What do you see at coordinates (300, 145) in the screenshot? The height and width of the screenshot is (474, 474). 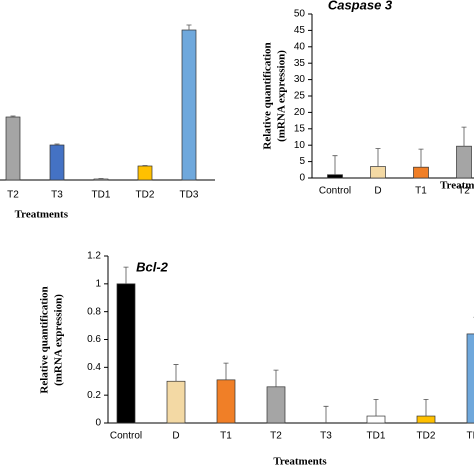 I see `y-tick-label: 10` at bounding box center [300, 145].